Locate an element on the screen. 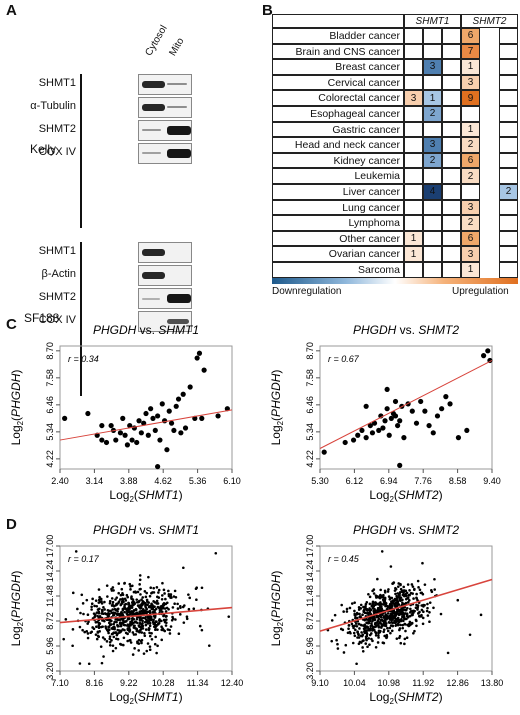 Image resolution: width=520 pixels, height=715 pixels. heatmap-row-label: Liver cancer is located at coordinates (338, 192).